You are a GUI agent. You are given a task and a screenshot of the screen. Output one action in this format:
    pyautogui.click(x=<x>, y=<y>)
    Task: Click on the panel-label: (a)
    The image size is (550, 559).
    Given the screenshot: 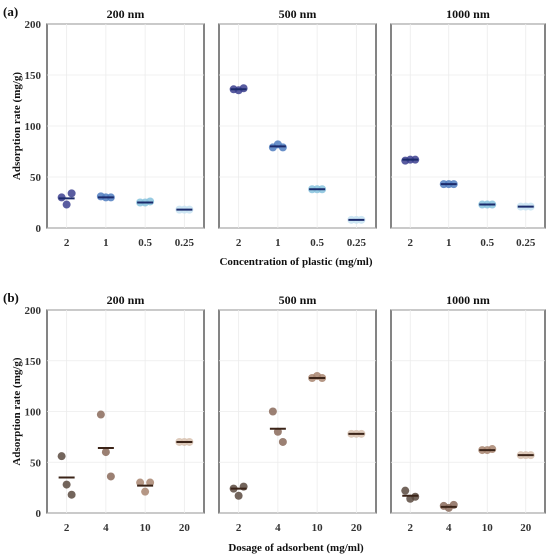 What is the action you would take?
    pyautogui.click(x=10, y=11)
    